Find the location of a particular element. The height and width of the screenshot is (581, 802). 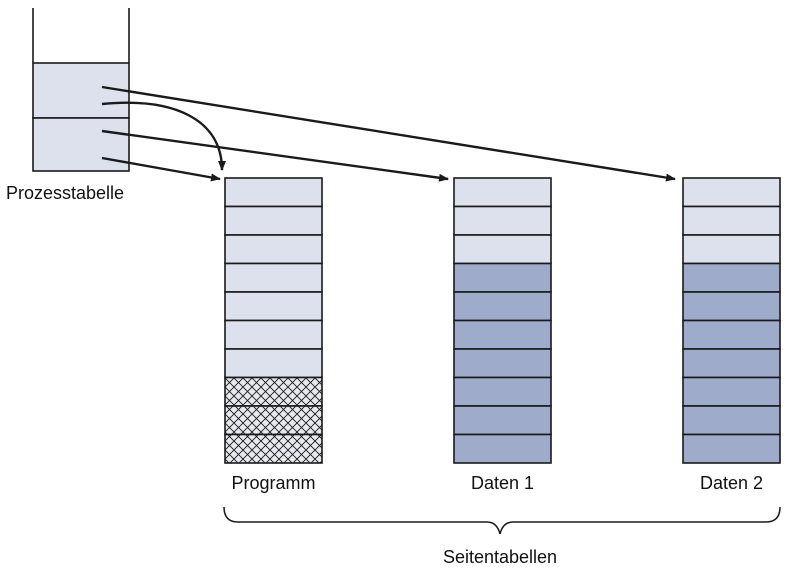

arrow-curved-to-programm is located at coordinates (163, 136).